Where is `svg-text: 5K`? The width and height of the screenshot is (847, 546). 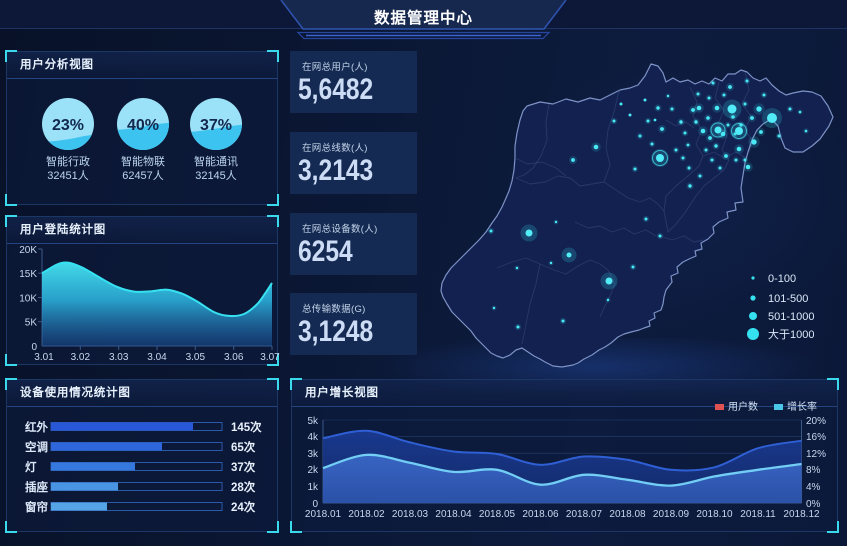
svg-text: 5K is located at coordinates (31, 323).